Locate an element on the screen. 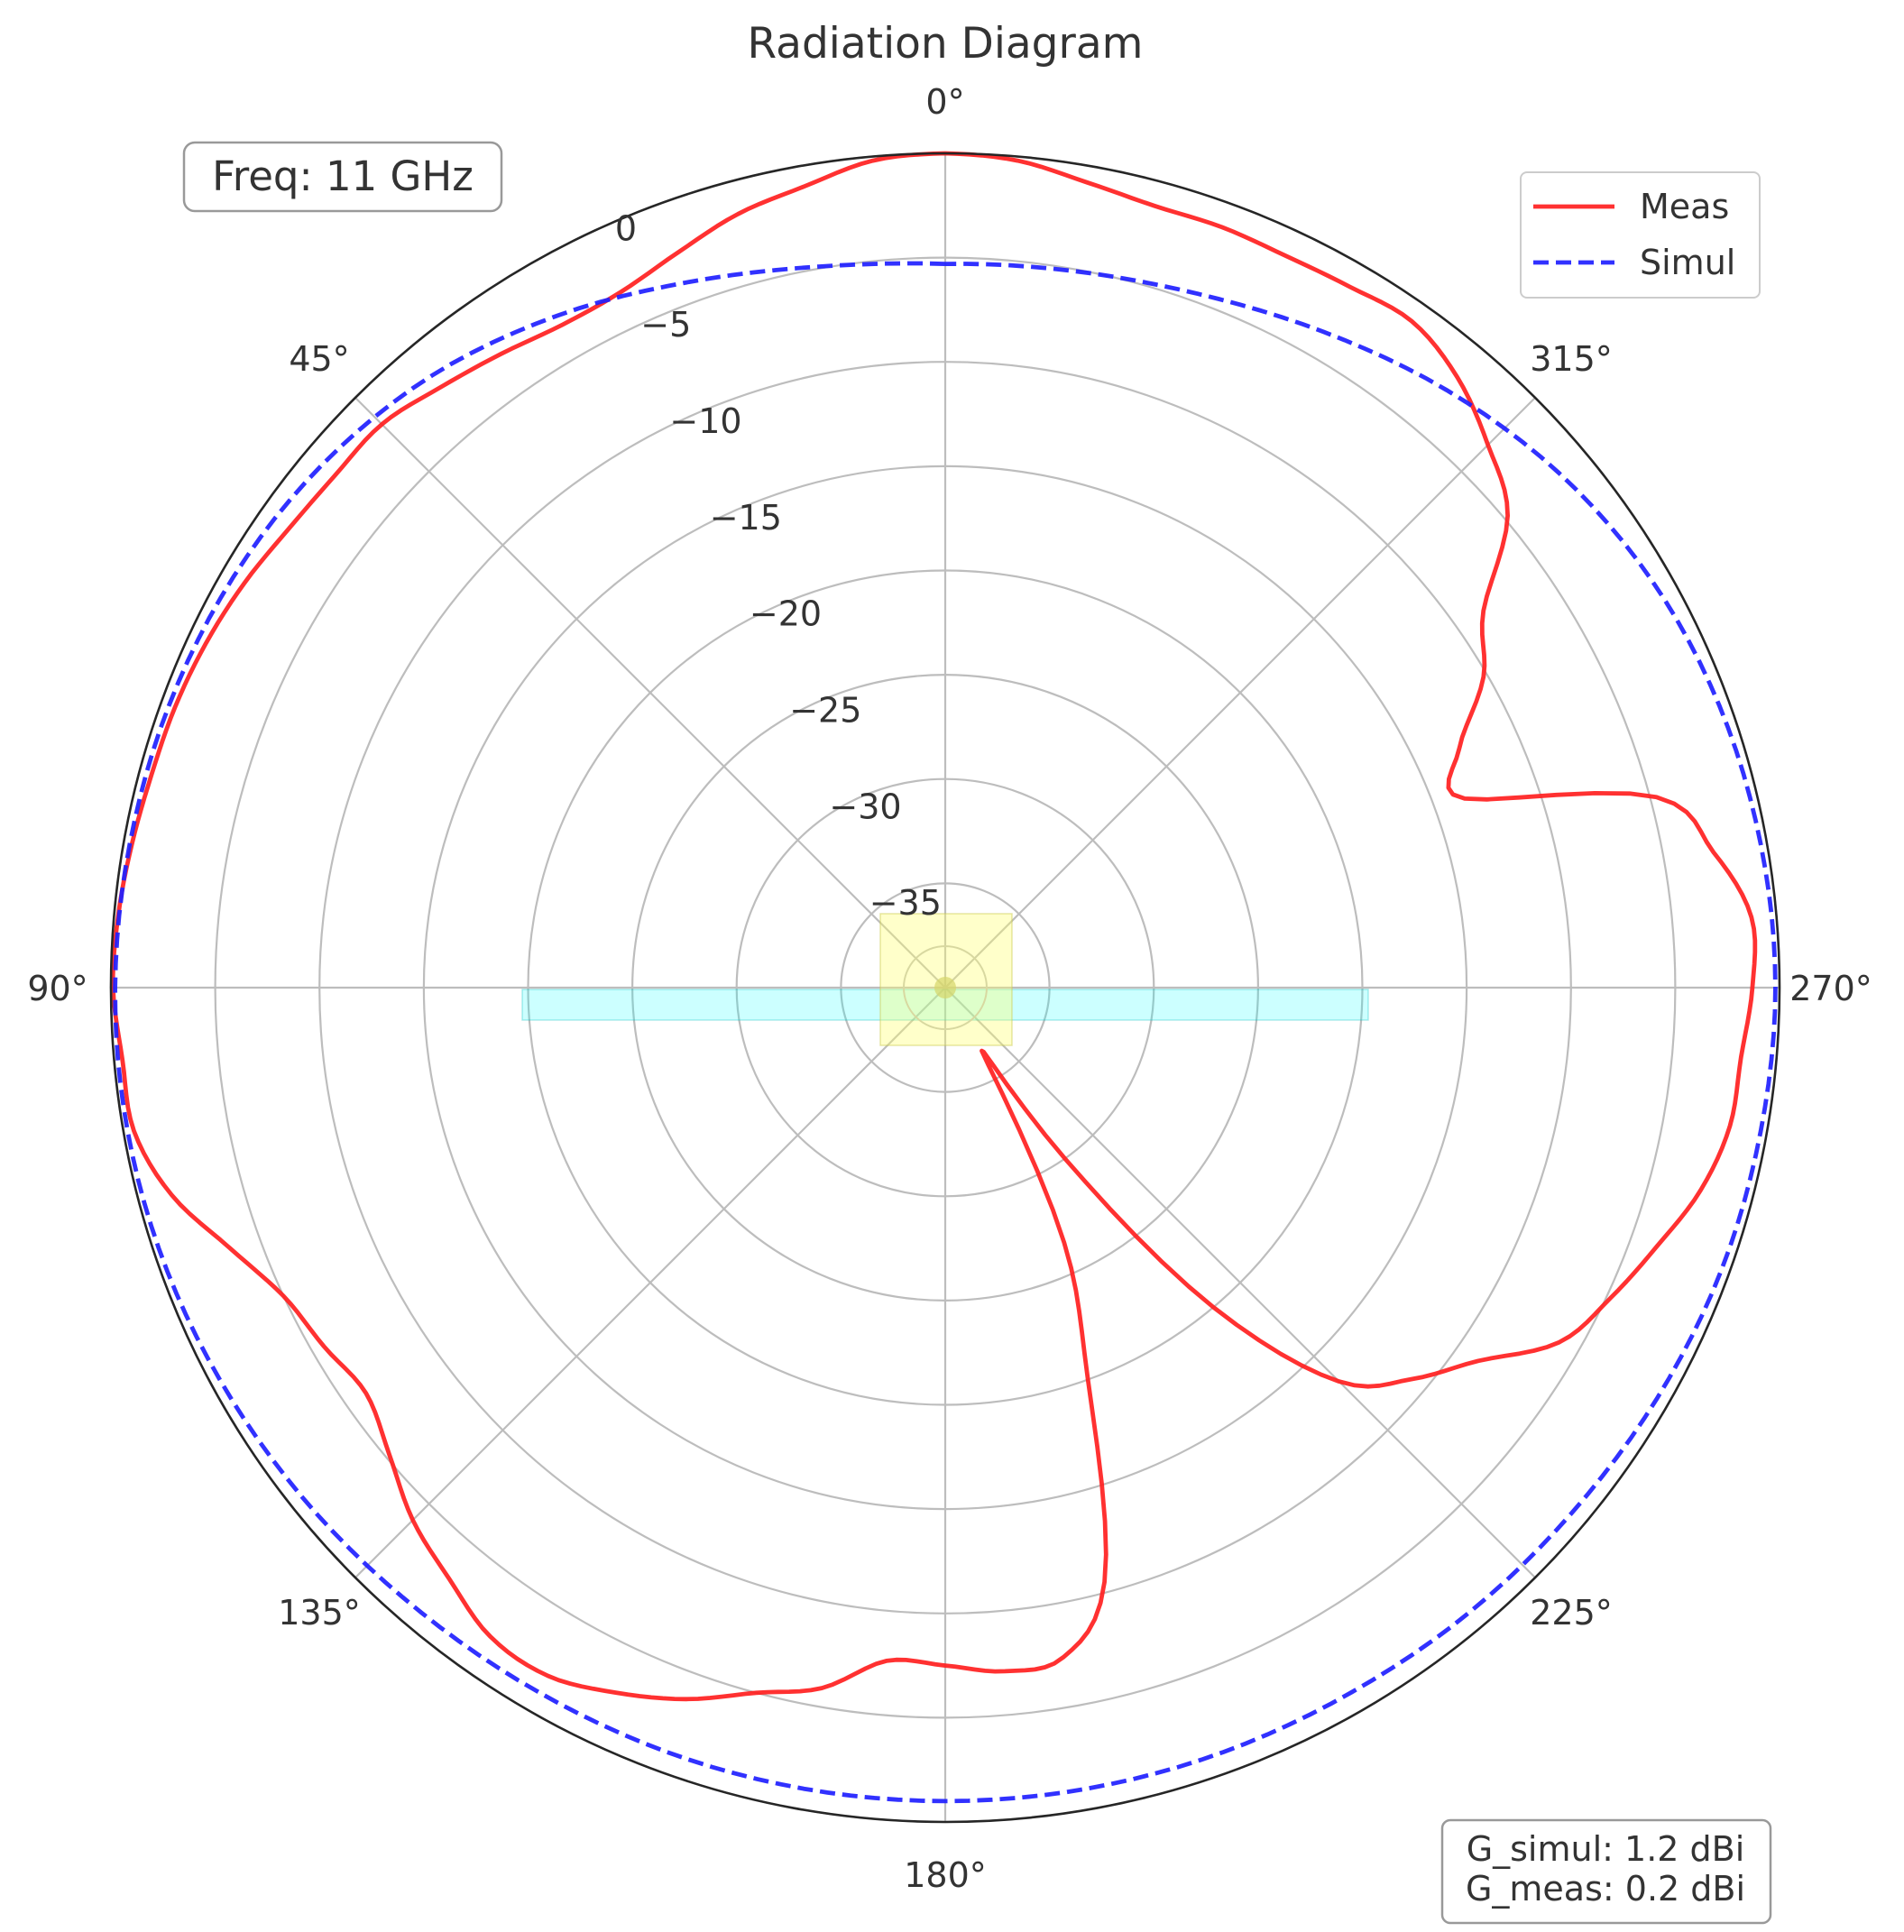  legend: Meas Simul is located at coordinates (1640, 235).